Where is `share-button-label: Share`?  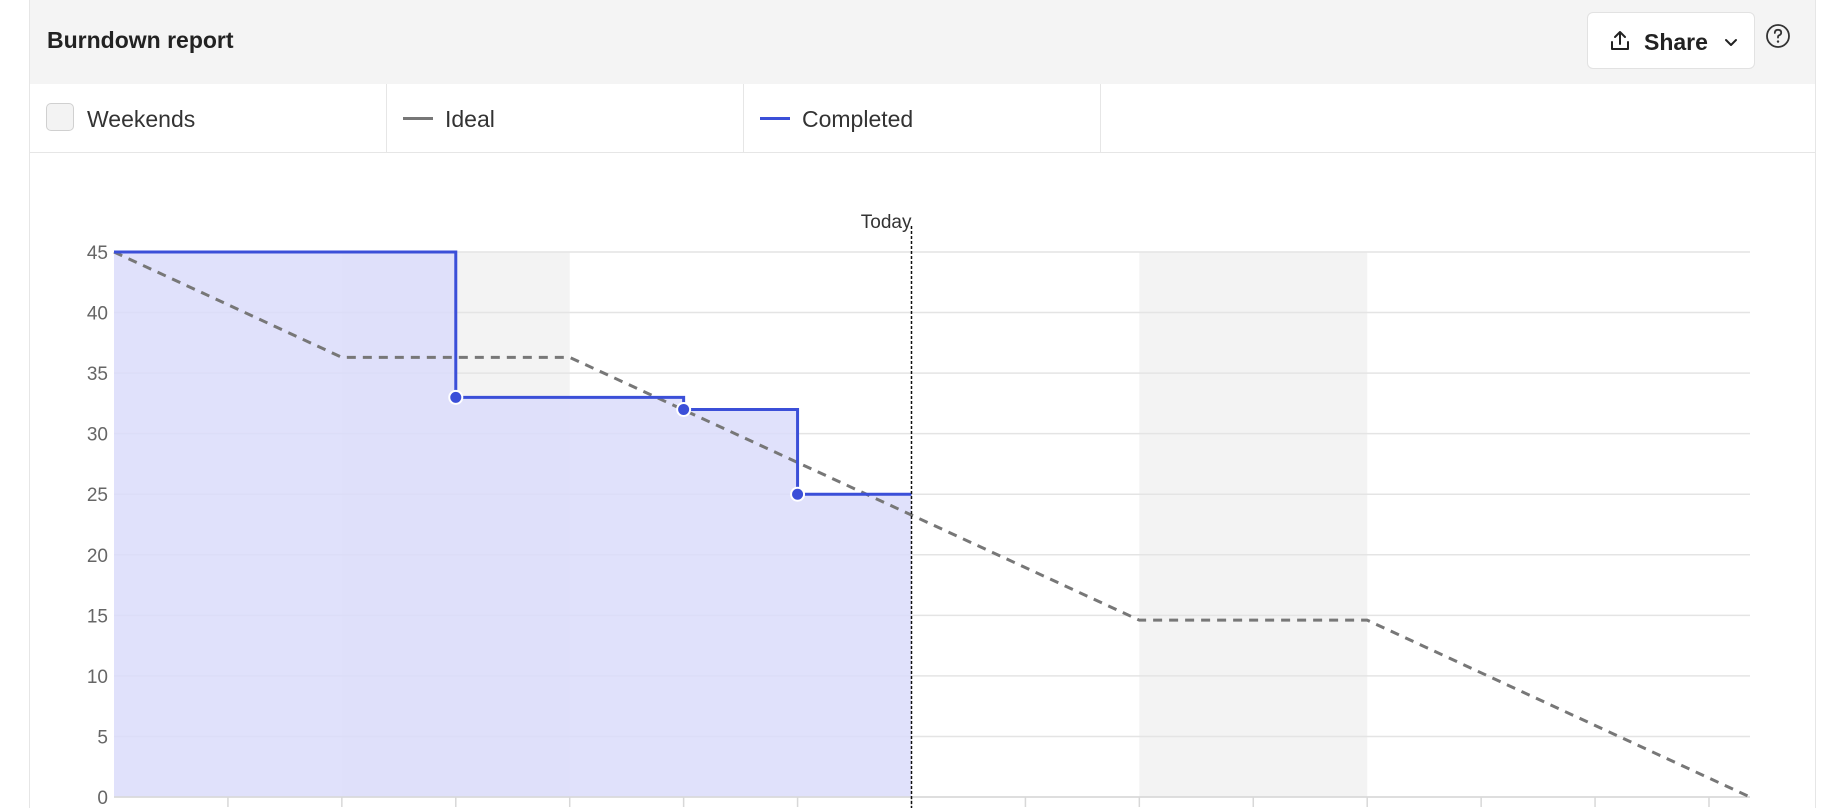
share-button-label: Share is located at coordinates (1676, 42).